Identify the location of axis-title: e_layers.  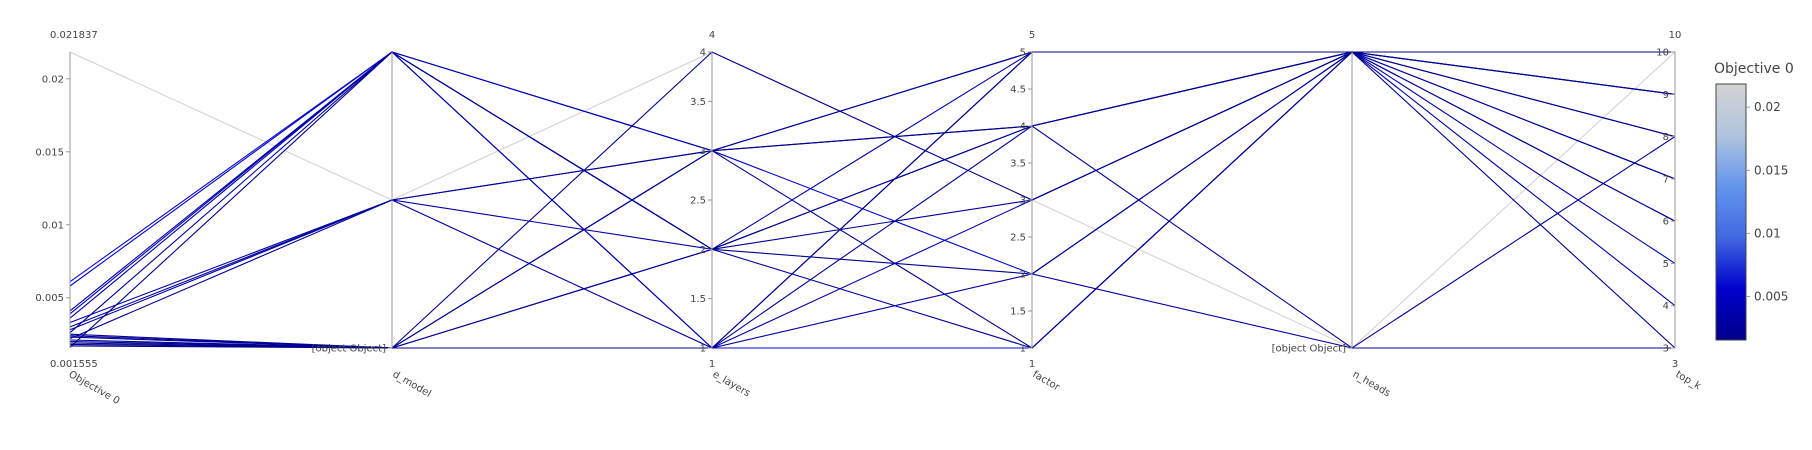
(731, 384).